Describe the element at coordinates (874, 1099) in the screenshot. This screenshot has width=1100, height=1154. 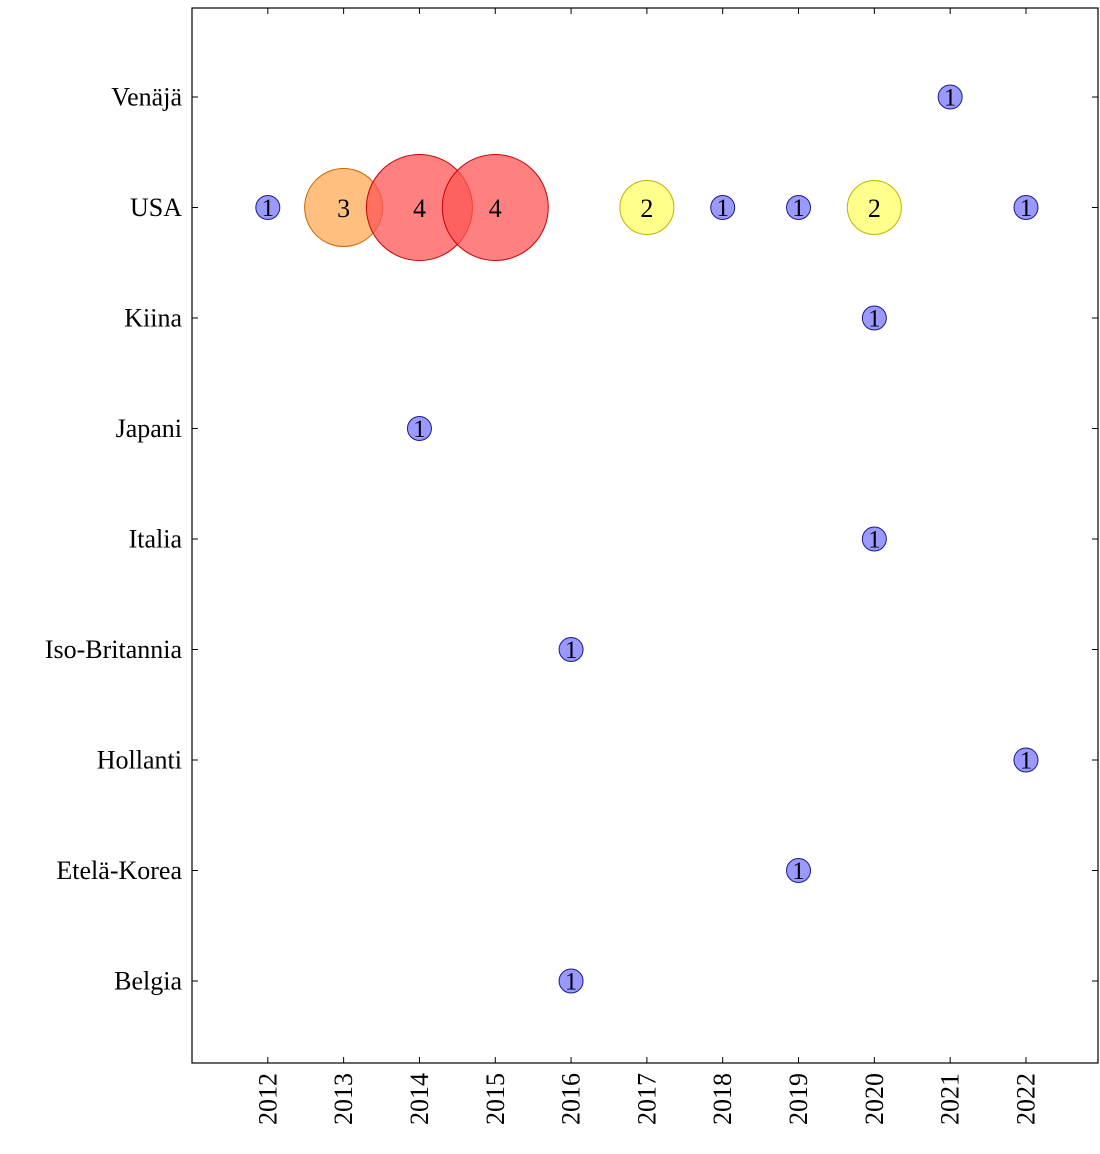
I see `x-tick-label: 2020` at that location.